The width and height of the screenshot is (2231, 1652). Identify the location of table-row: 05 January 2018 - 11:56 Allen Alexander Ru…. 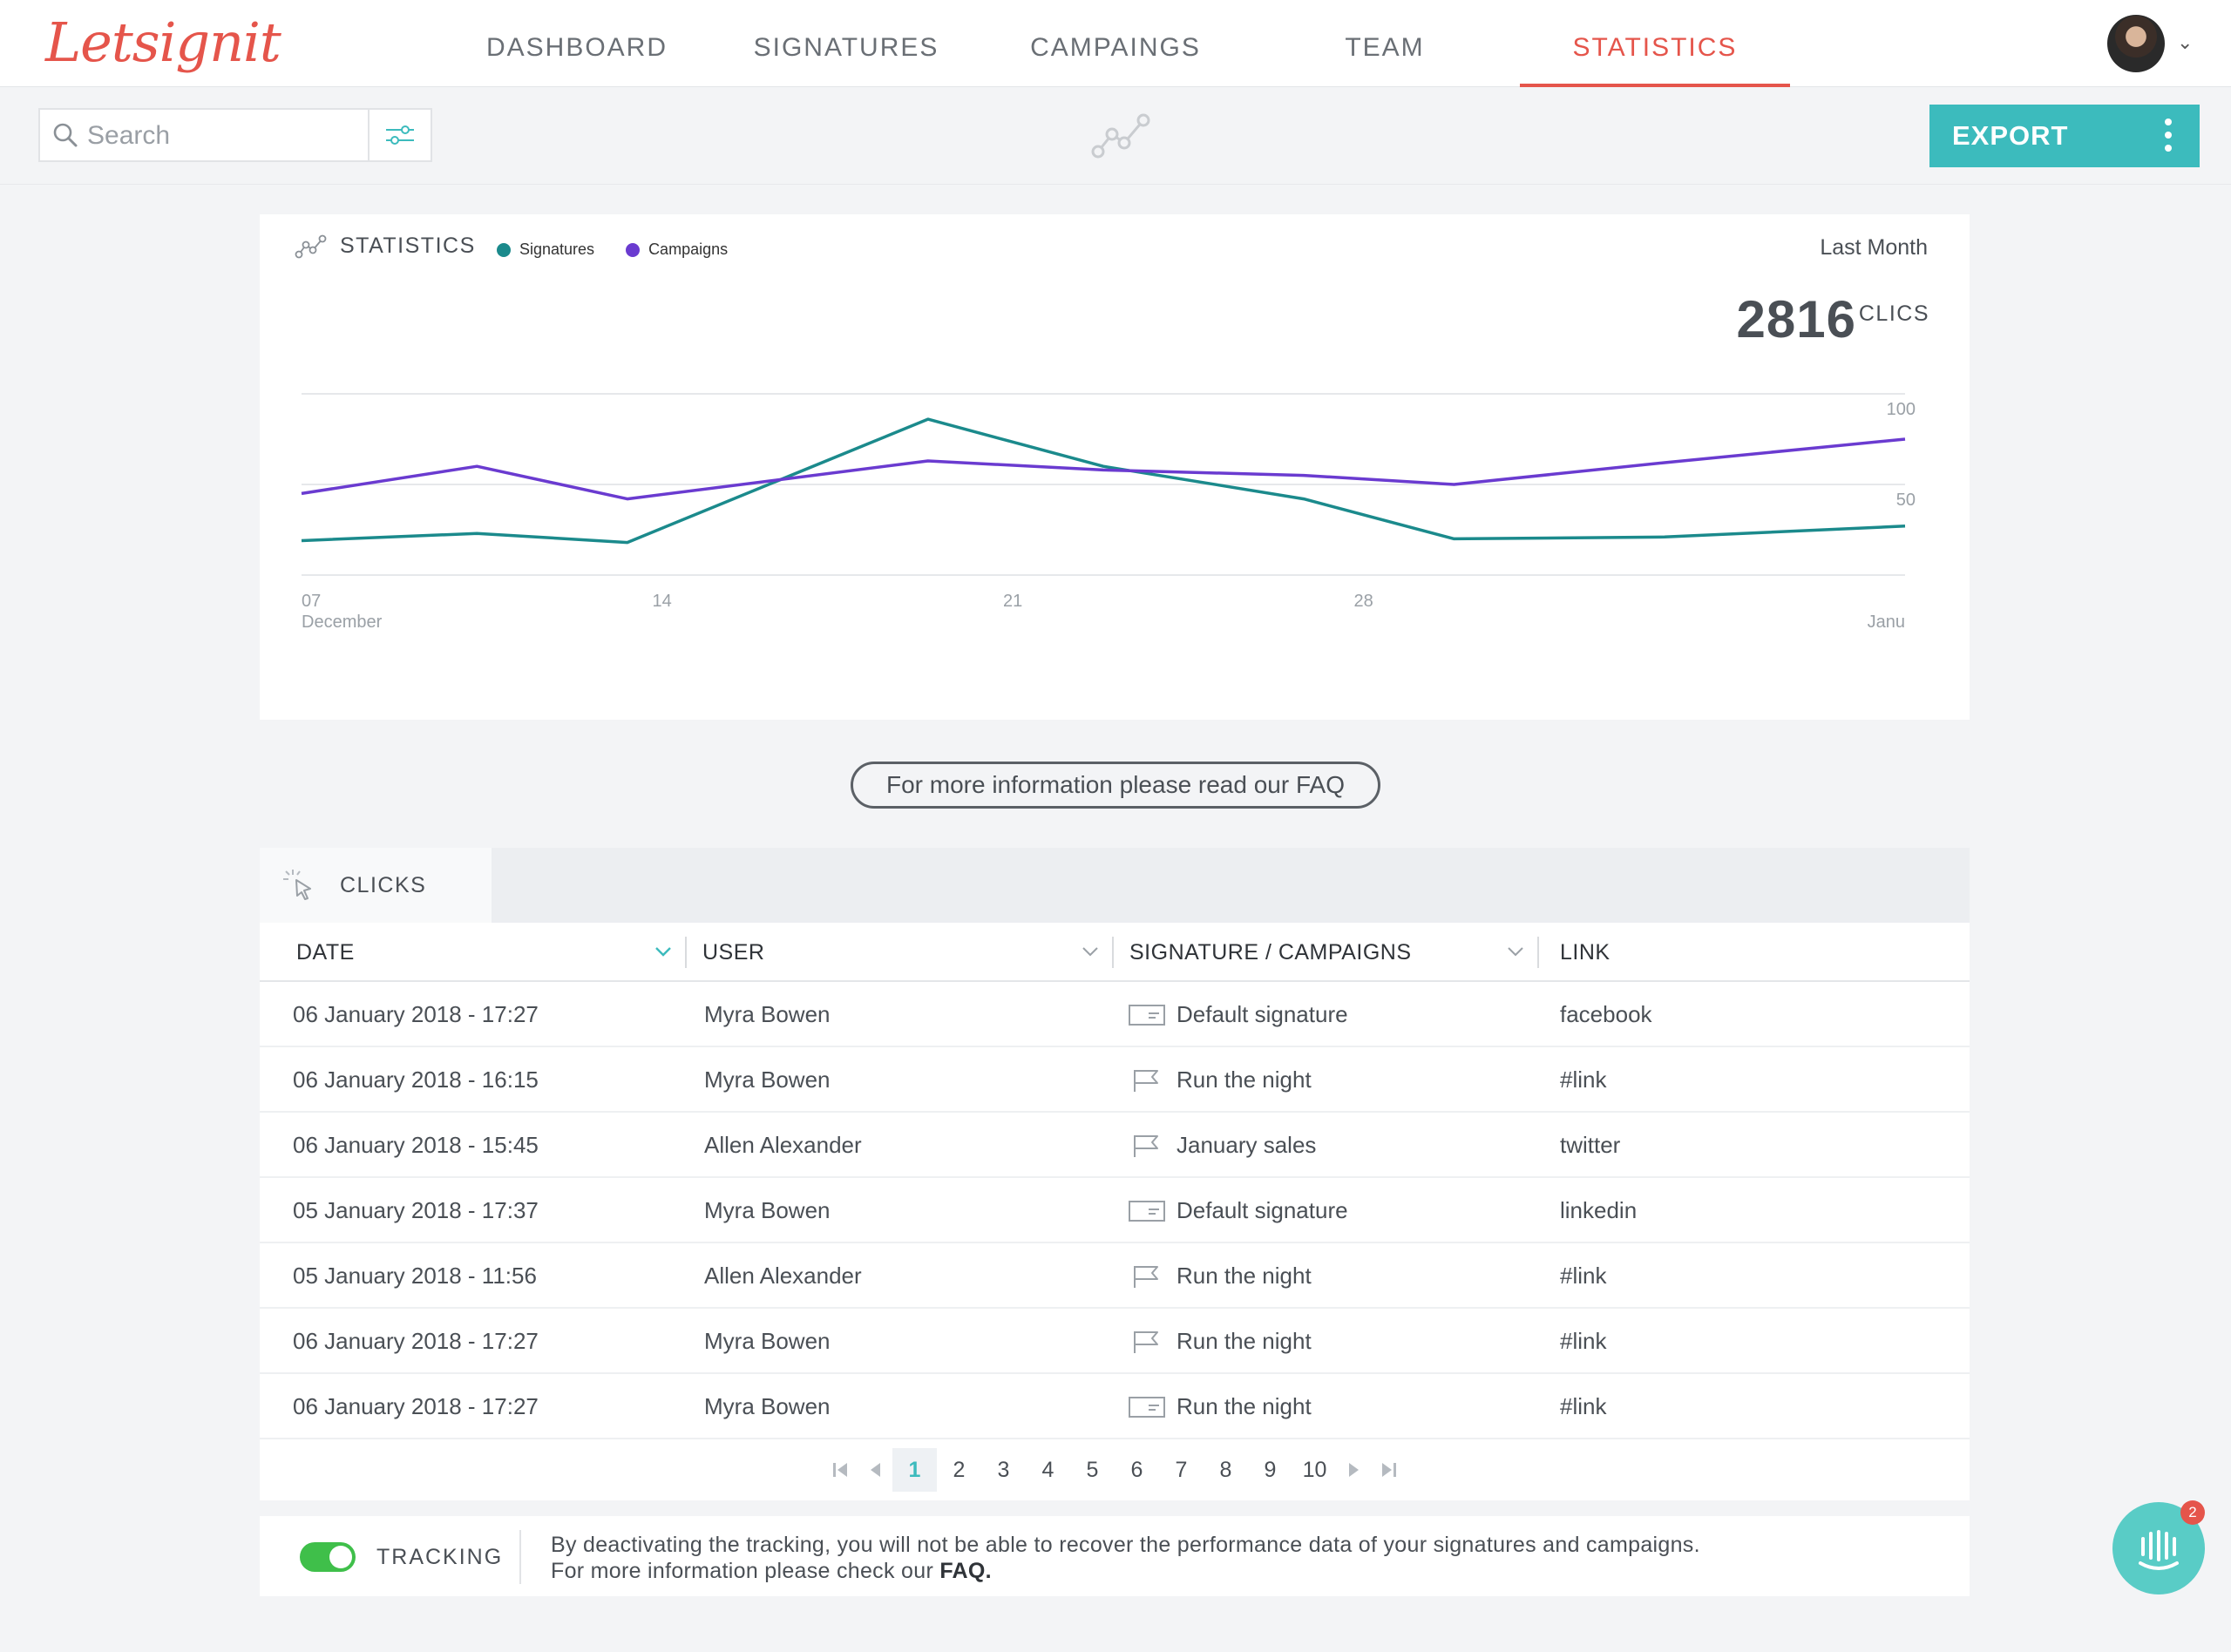
(1115, 1276).